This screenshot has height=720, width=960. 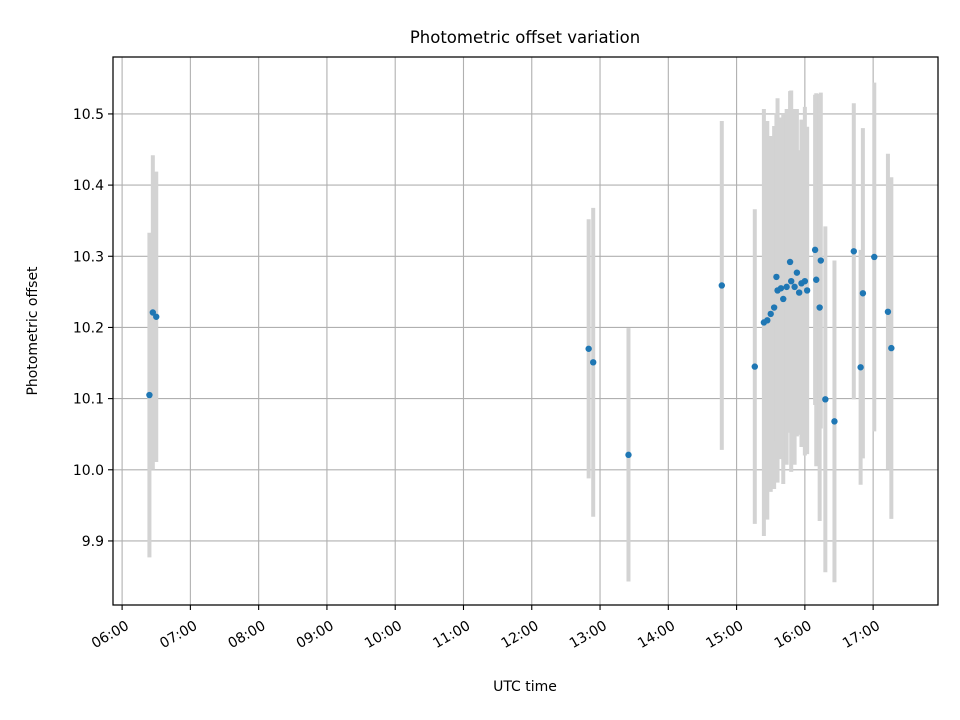 What do you see at coordinates (88, 400) in the screenshot?
I see `y-tick-label: 10.1` at bounding box center [88, 400].